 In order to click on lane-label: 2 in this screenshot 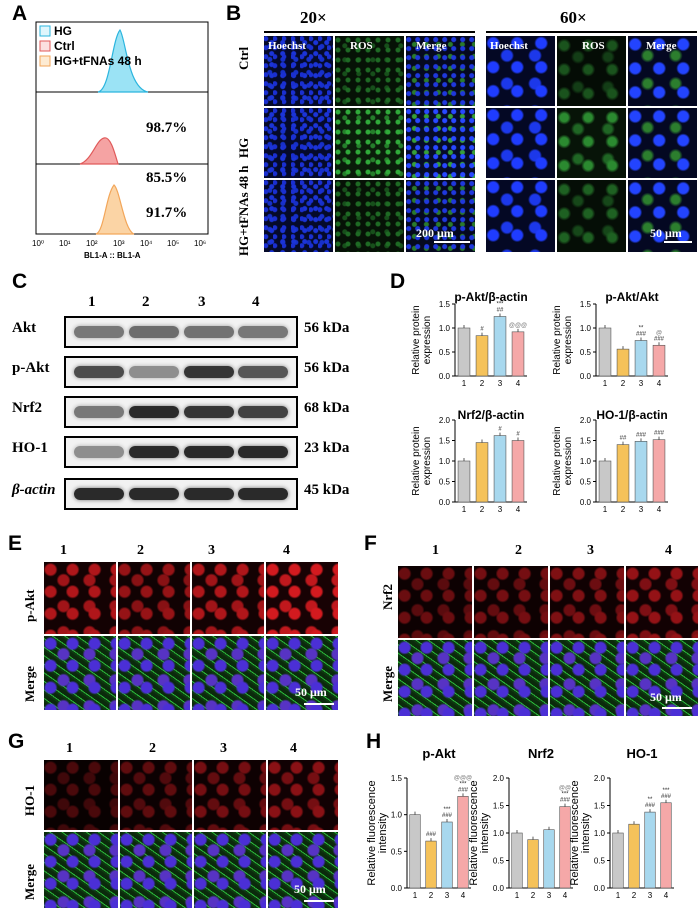, I will do `click(146, 302)`.